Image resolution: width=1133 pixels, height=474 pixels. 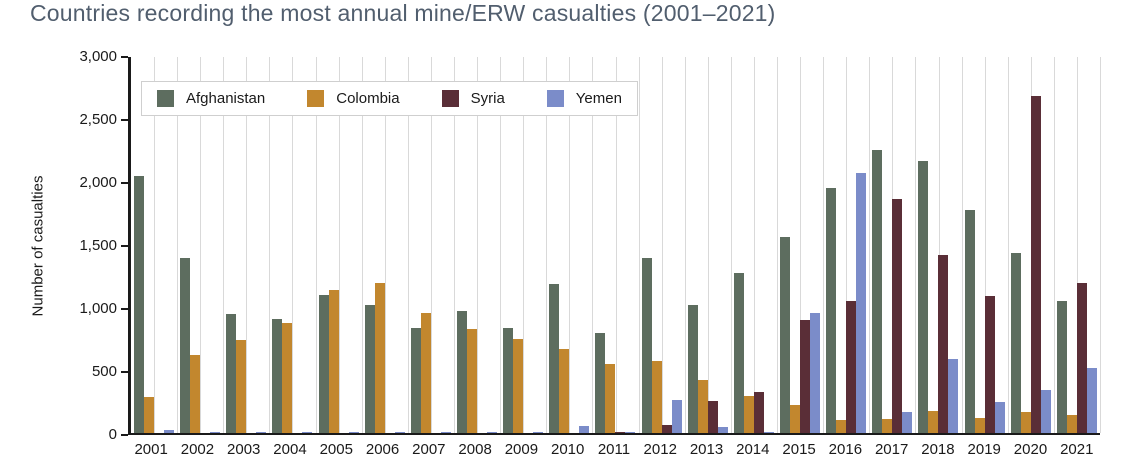 I want to click on x-tick-label-2018: 2018, so click(x=938, y=449).